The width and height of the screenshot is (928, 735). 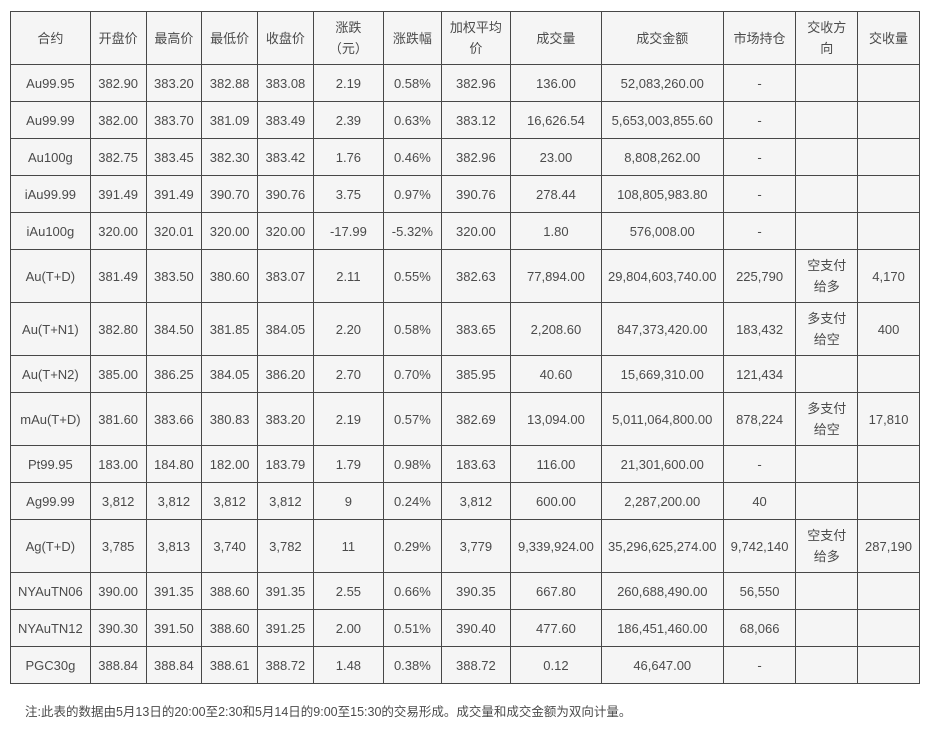 What do you see at coordinates (412, 120) in the screenshot?
I see `cell-change-pct: 0.63%` at bounding box center [412, 120].